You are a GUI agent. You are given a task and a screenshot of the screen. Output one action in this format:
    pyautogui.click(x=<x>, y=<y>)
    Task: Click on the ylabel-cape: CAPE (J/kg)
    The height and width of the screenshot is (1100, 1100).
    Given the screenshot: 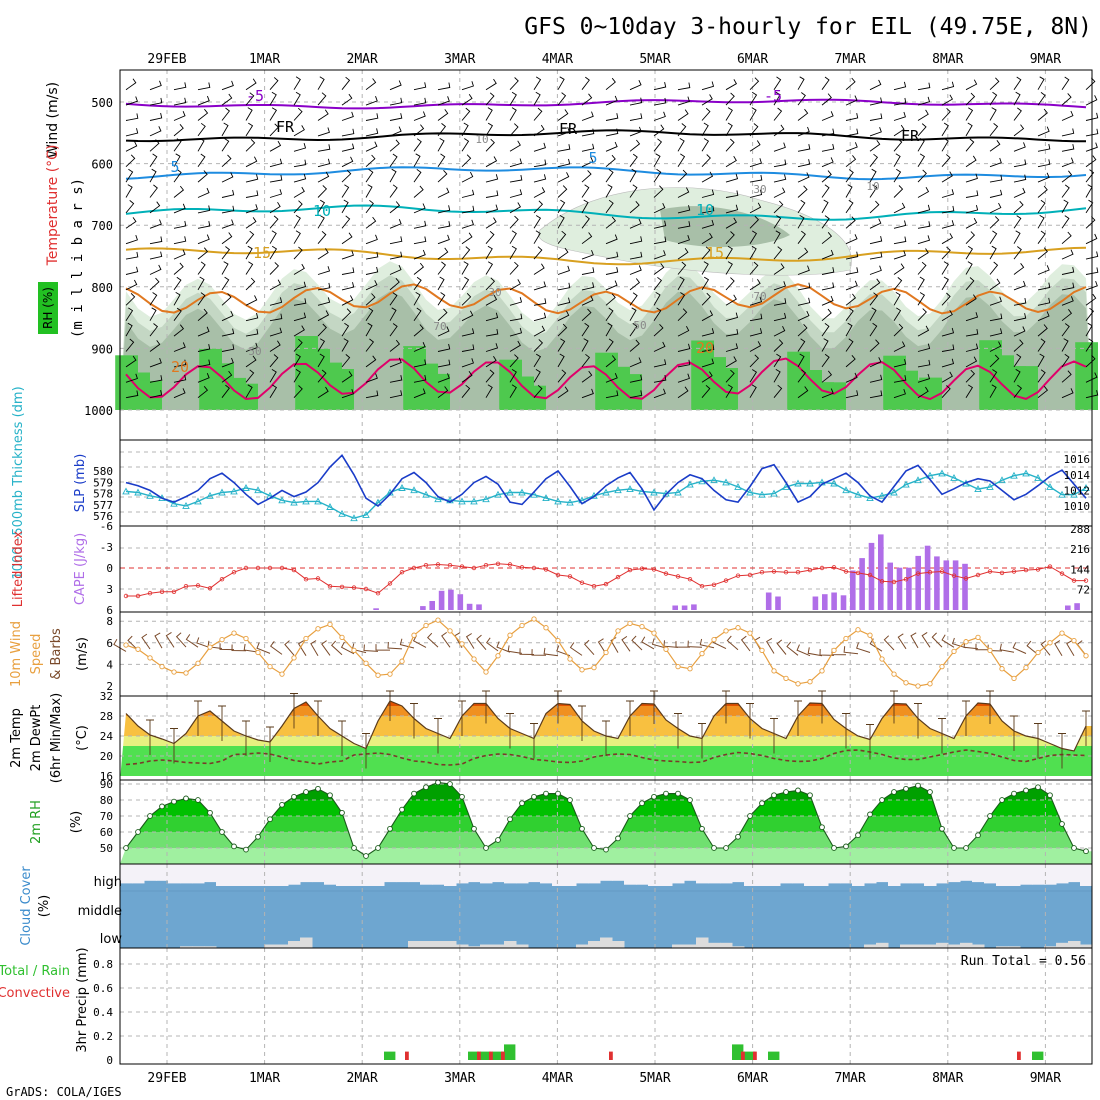 What is the action you would take?
    pyautogui.click(x=80, y=569)
    